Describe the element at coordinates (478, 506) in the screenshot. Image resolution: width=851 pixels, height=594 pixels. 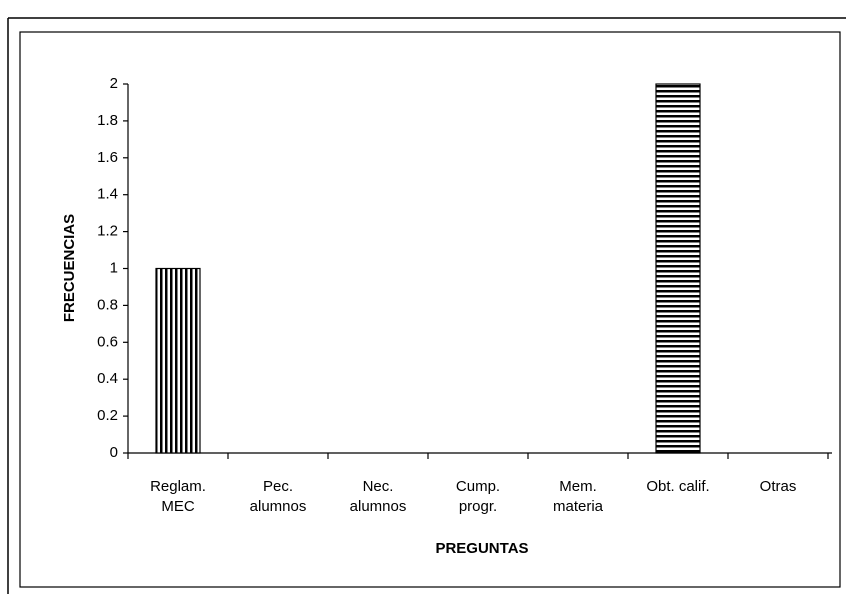
I see `x-tick-label: progr.` at that location.